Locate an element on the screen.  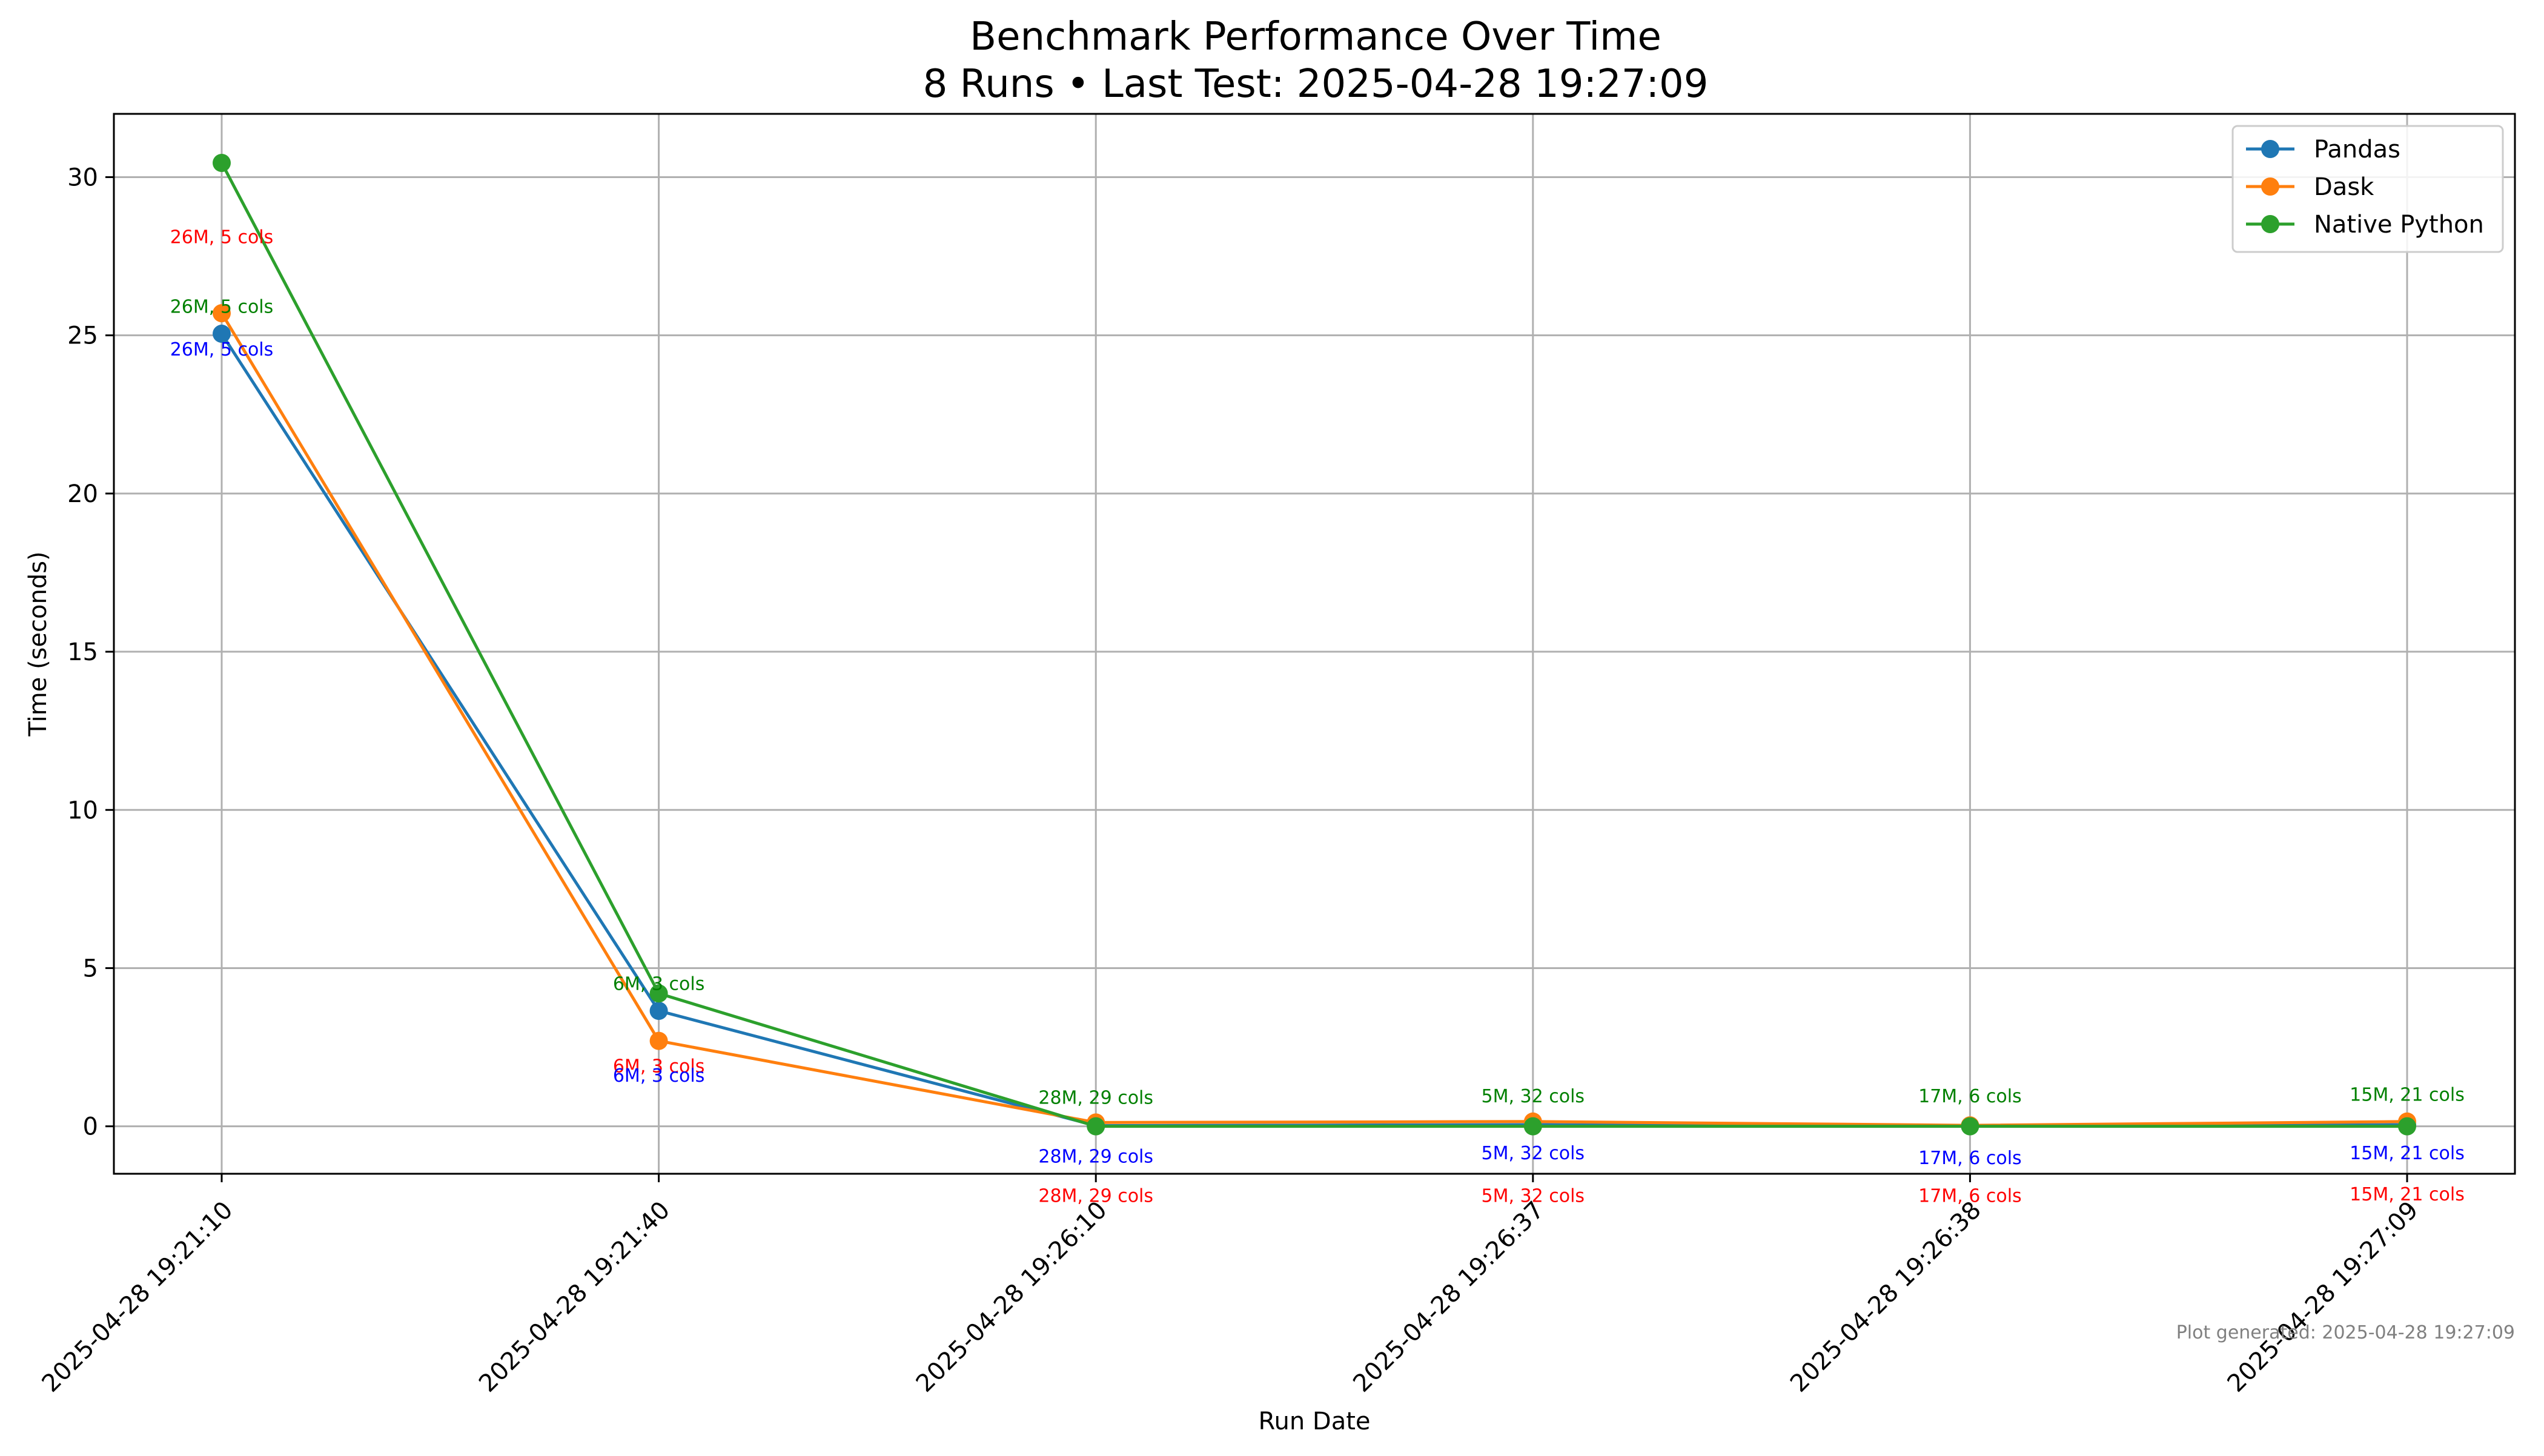
y-tick-label: 20 is located at coordinates (82, 494).